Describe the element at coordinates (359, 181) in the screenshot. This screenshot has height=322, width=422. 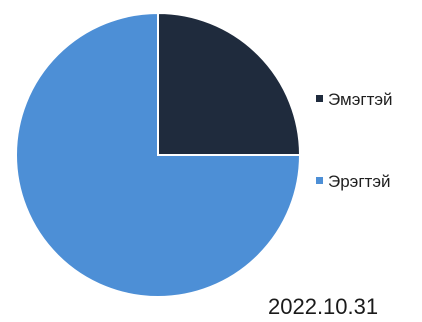
I see `legend-label-male: Эрэгтэй` at that location.